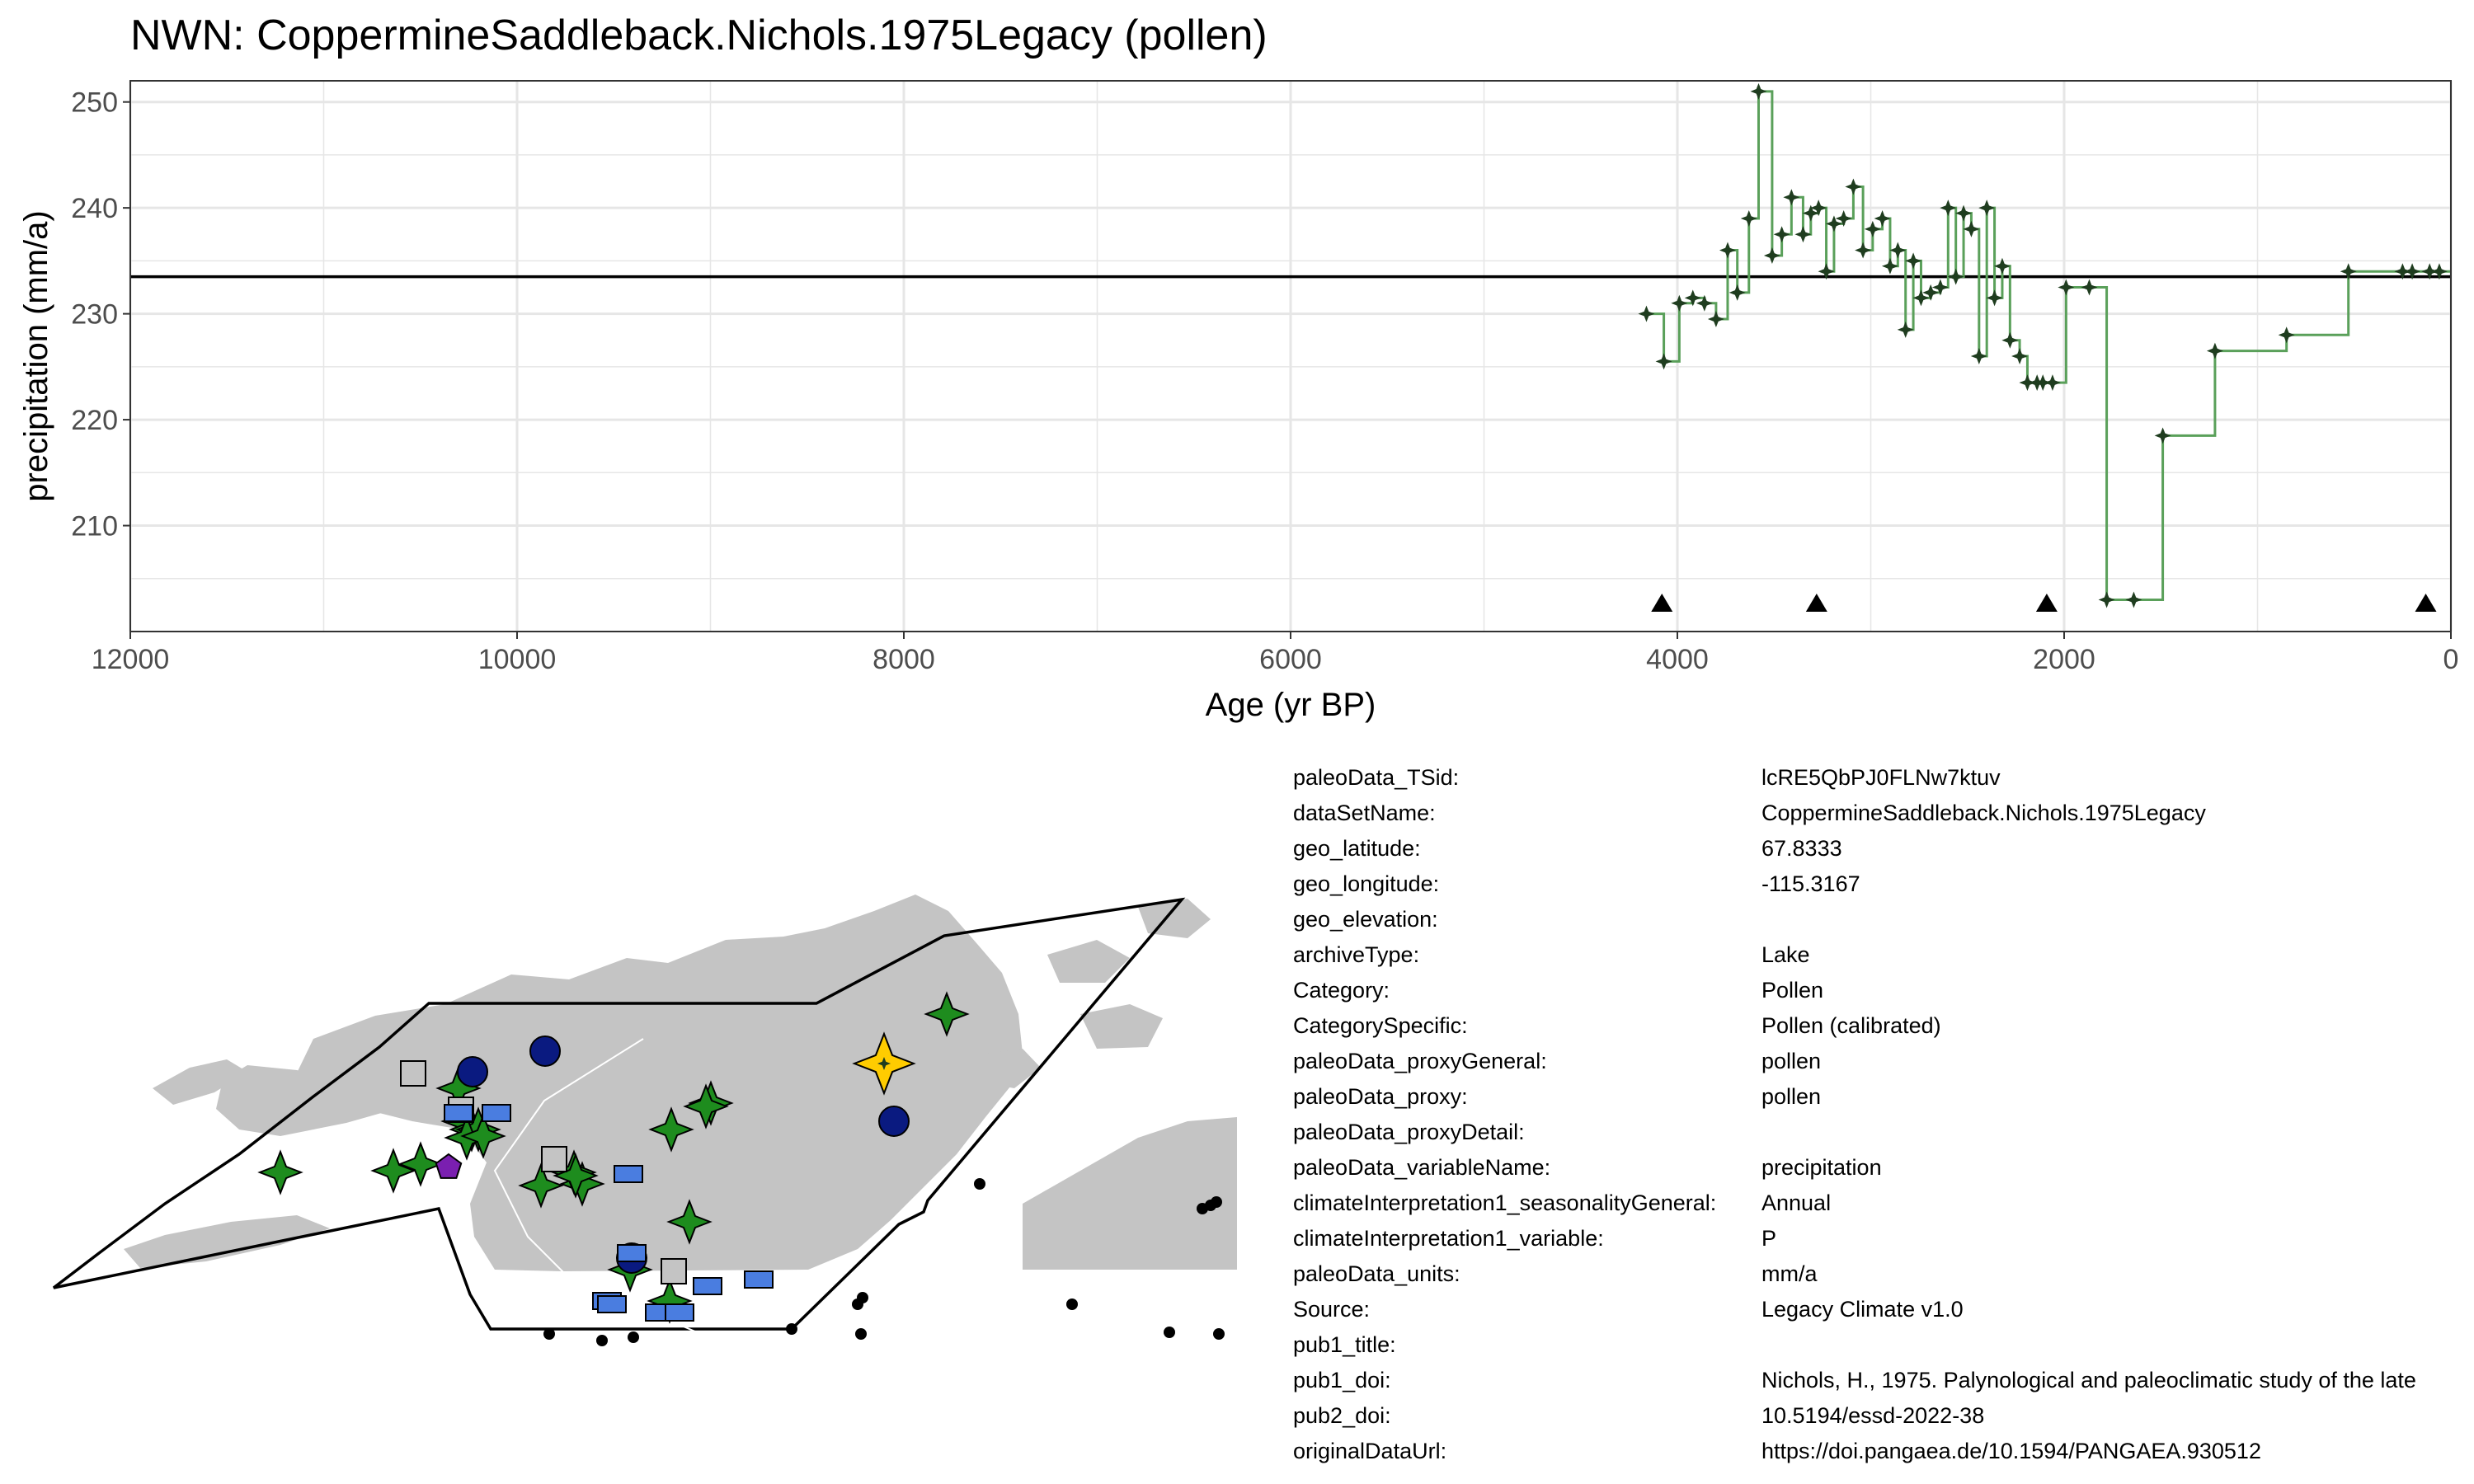 Image resolution: width=2474 pixels, height=1484 pixels. Describe the element at coordinates (1357, 848) in the screenshot. I see `metadata-key: geo_latitude:` at that location.